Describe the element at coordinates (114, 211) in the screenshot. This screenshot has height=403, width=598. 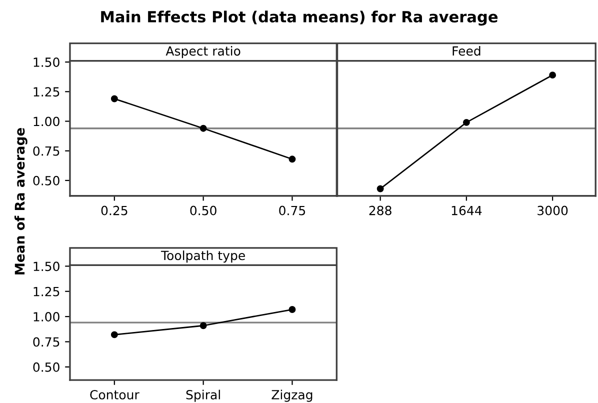
I see `x-tick-label: 0.25` at that location.